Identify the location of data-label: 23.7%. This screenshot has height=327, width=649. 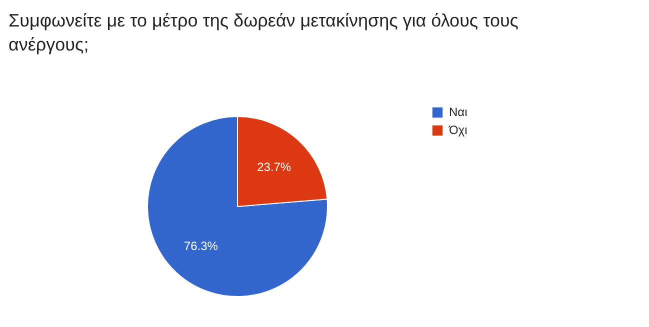
(274, 167).